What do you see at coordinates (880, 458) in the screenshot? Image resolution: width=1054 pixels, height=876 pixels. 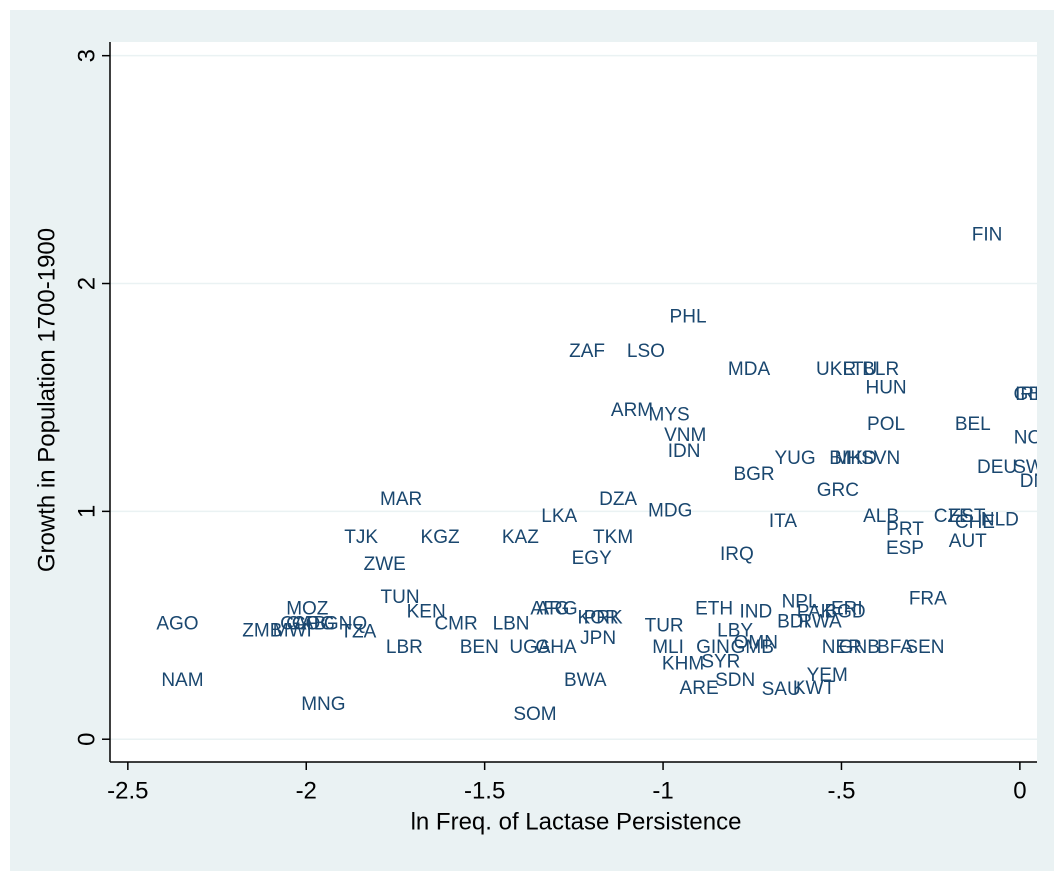 I see `point-label: SVN` at bounding box center [880, 458].